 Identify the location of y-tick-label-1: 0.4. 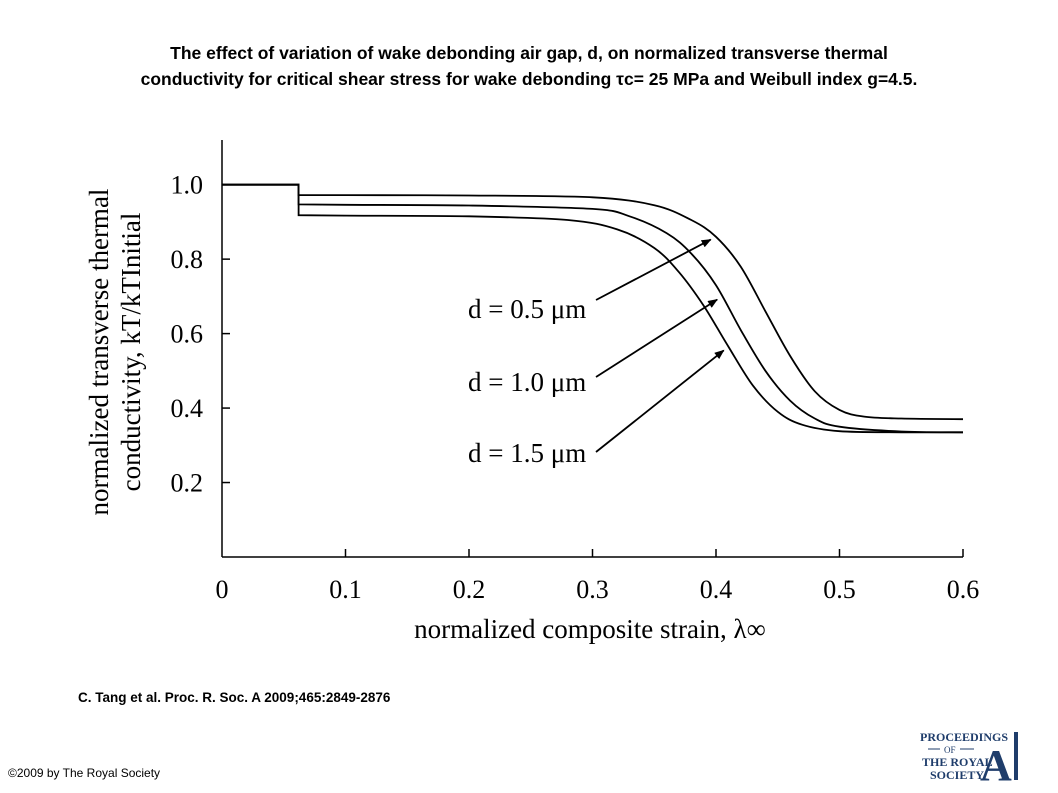
(187, 408).